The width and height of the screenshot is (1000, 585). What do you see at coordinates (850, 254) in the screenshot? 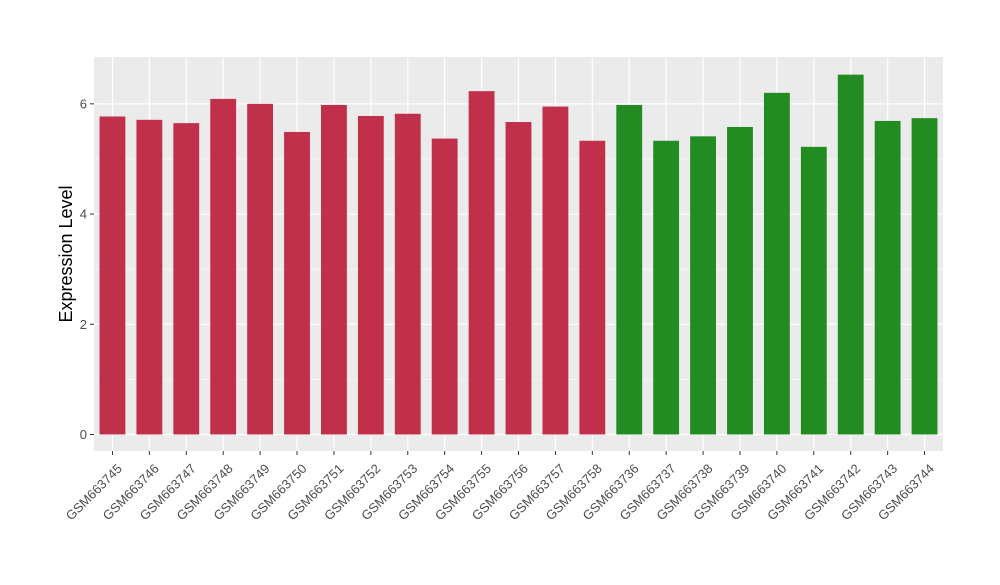
I see `bar-GSM663742` at bounding box center [850, 254].